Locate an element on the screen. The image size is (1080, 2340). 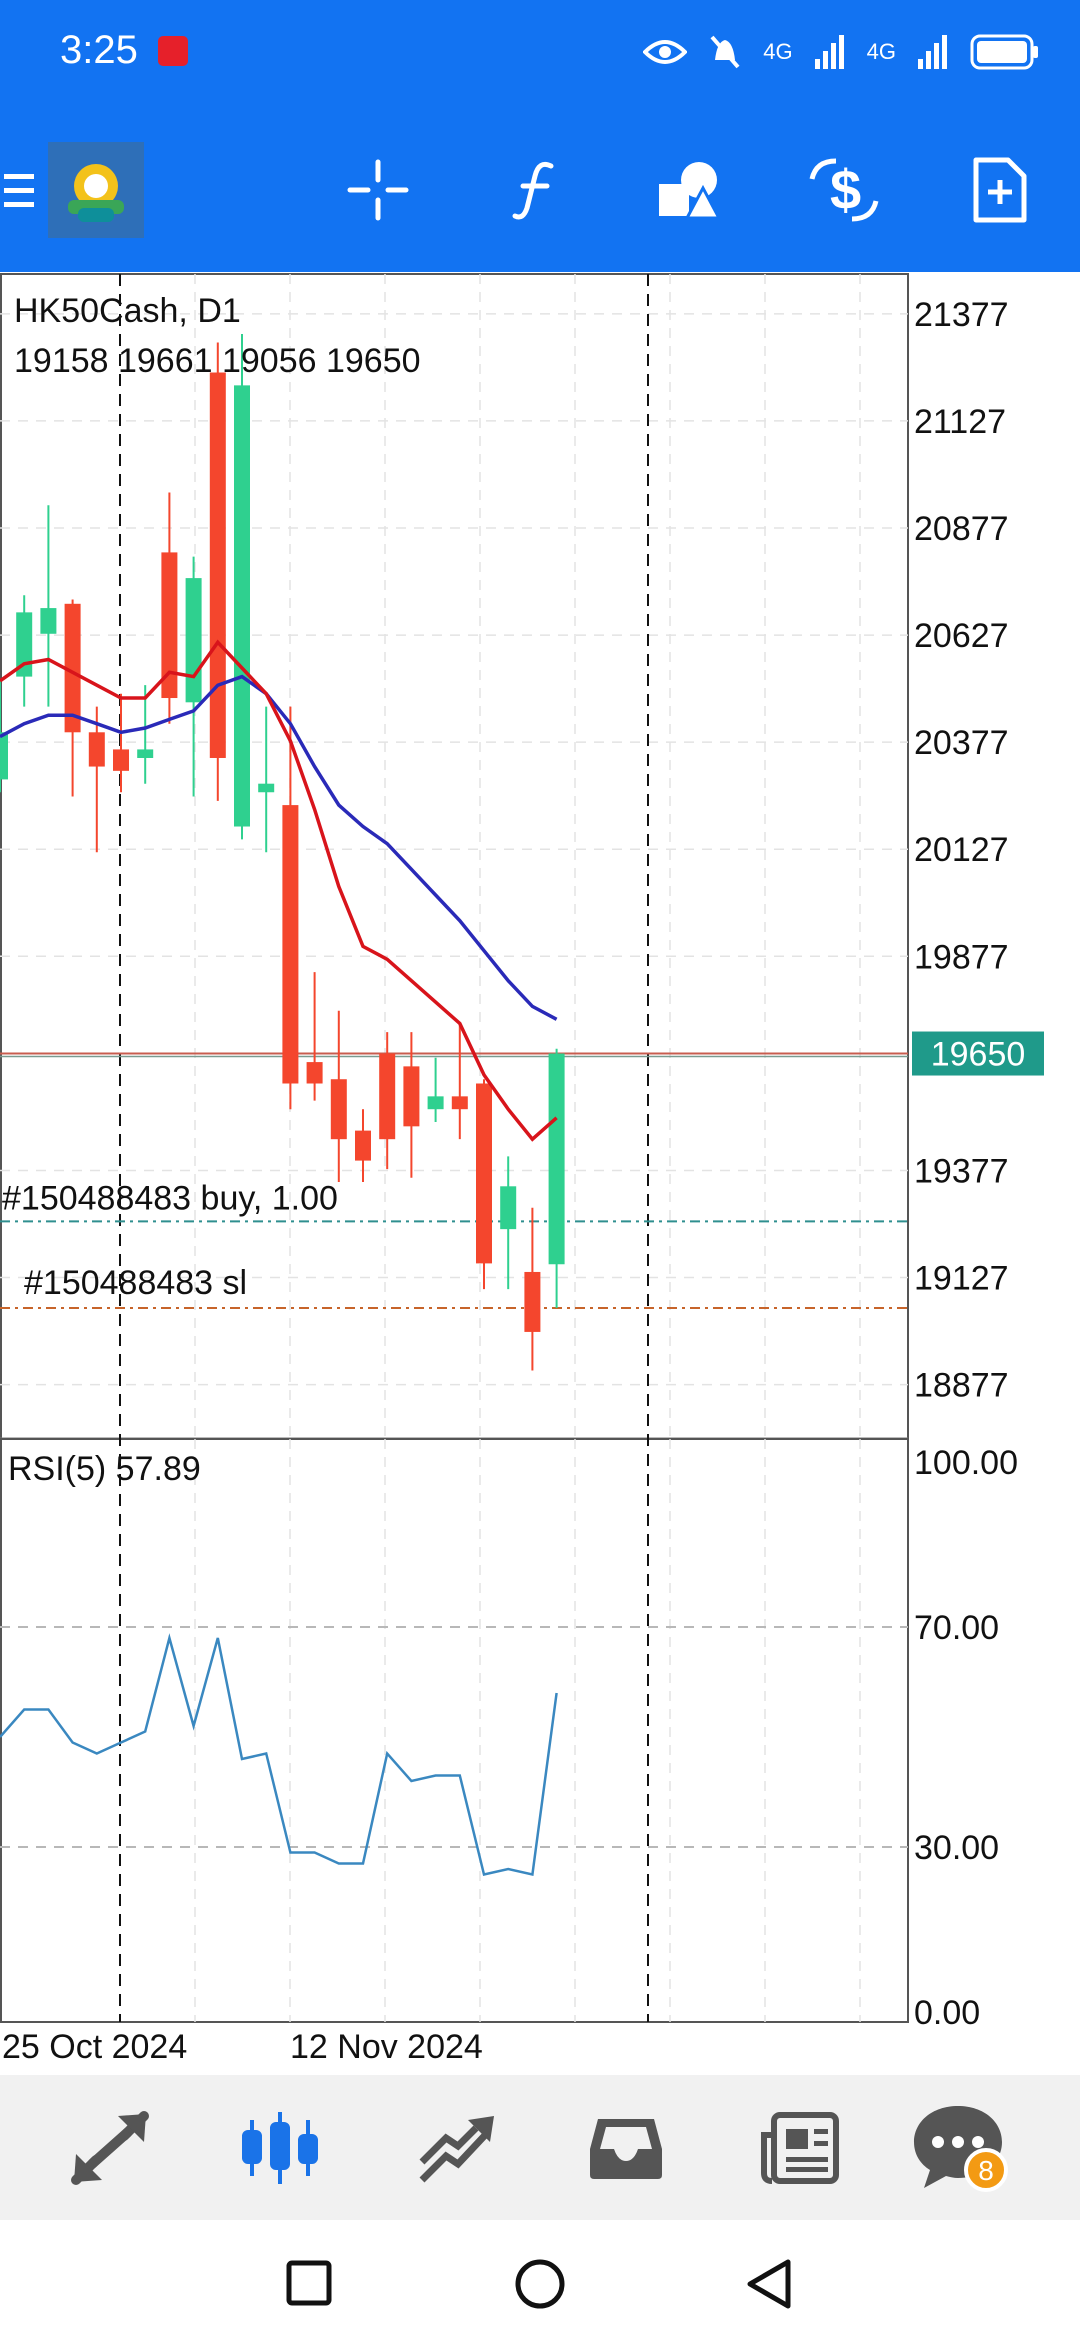
price-tick-label: 21377 is located at coordinates (961, 315).